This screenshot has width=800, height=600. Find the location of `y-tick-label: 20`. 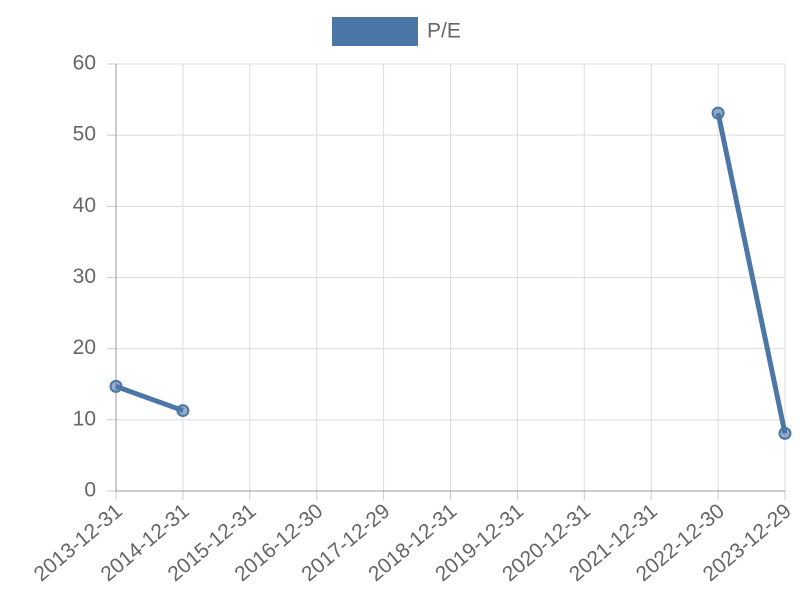

y-tick-label: 20 is located at coordinates (84, 347).